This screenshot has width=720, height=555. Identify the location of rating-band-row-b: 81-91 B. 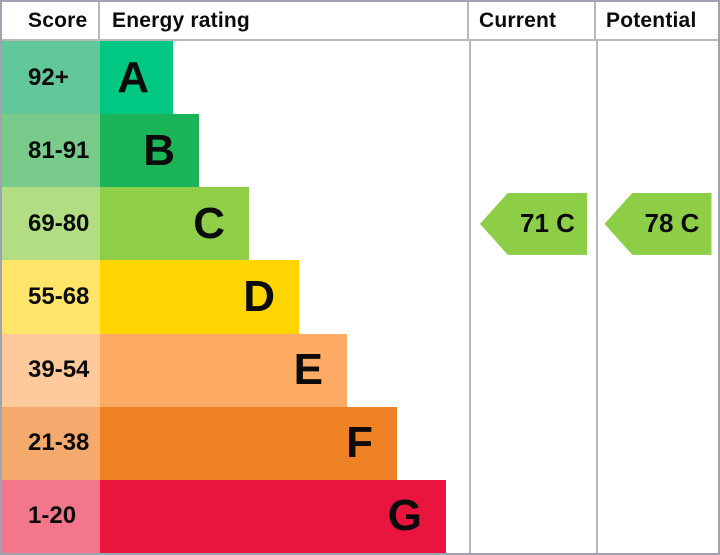
(235, 151).